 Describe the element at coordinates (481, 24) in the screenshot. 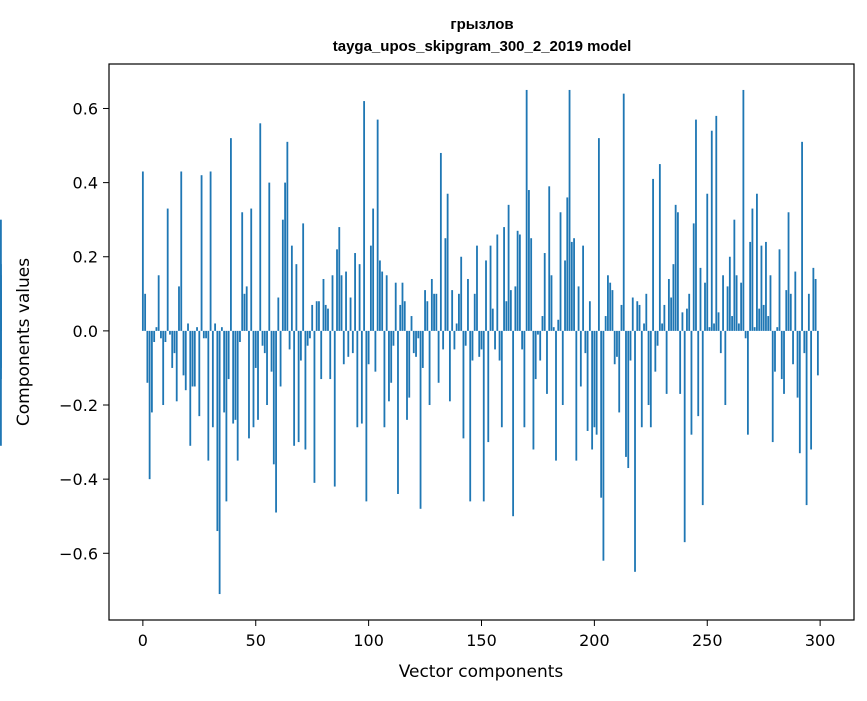

I see `chart-title: грызлов` at that location.